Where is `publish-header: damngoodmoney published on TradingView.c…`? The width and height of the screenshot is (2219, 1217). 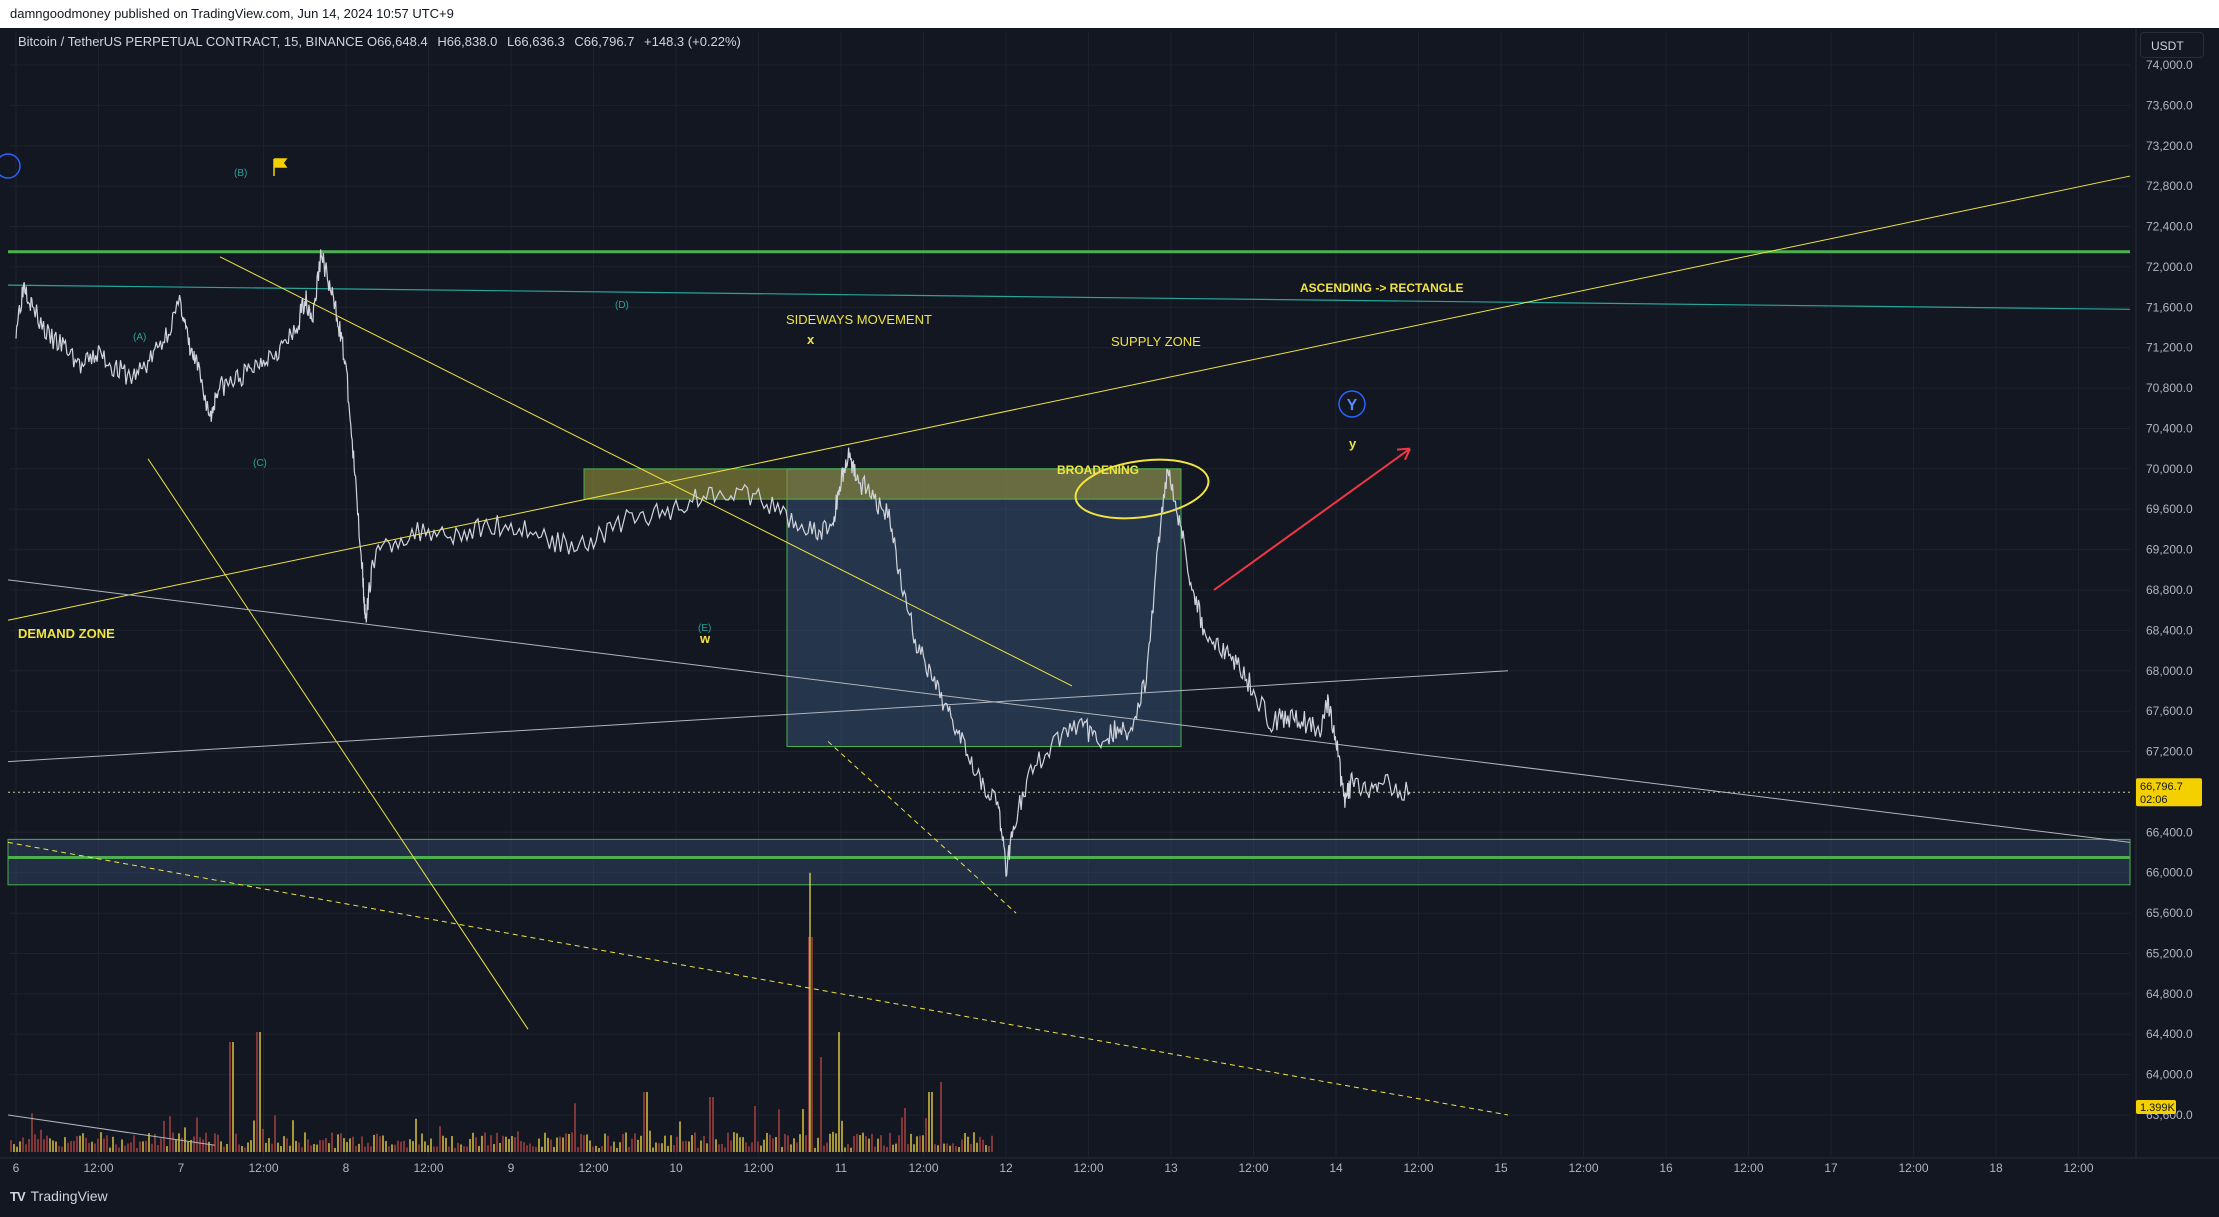 publish-header: damngoodmoney published on TradingView.c… is located at coordinates (1109, 14).